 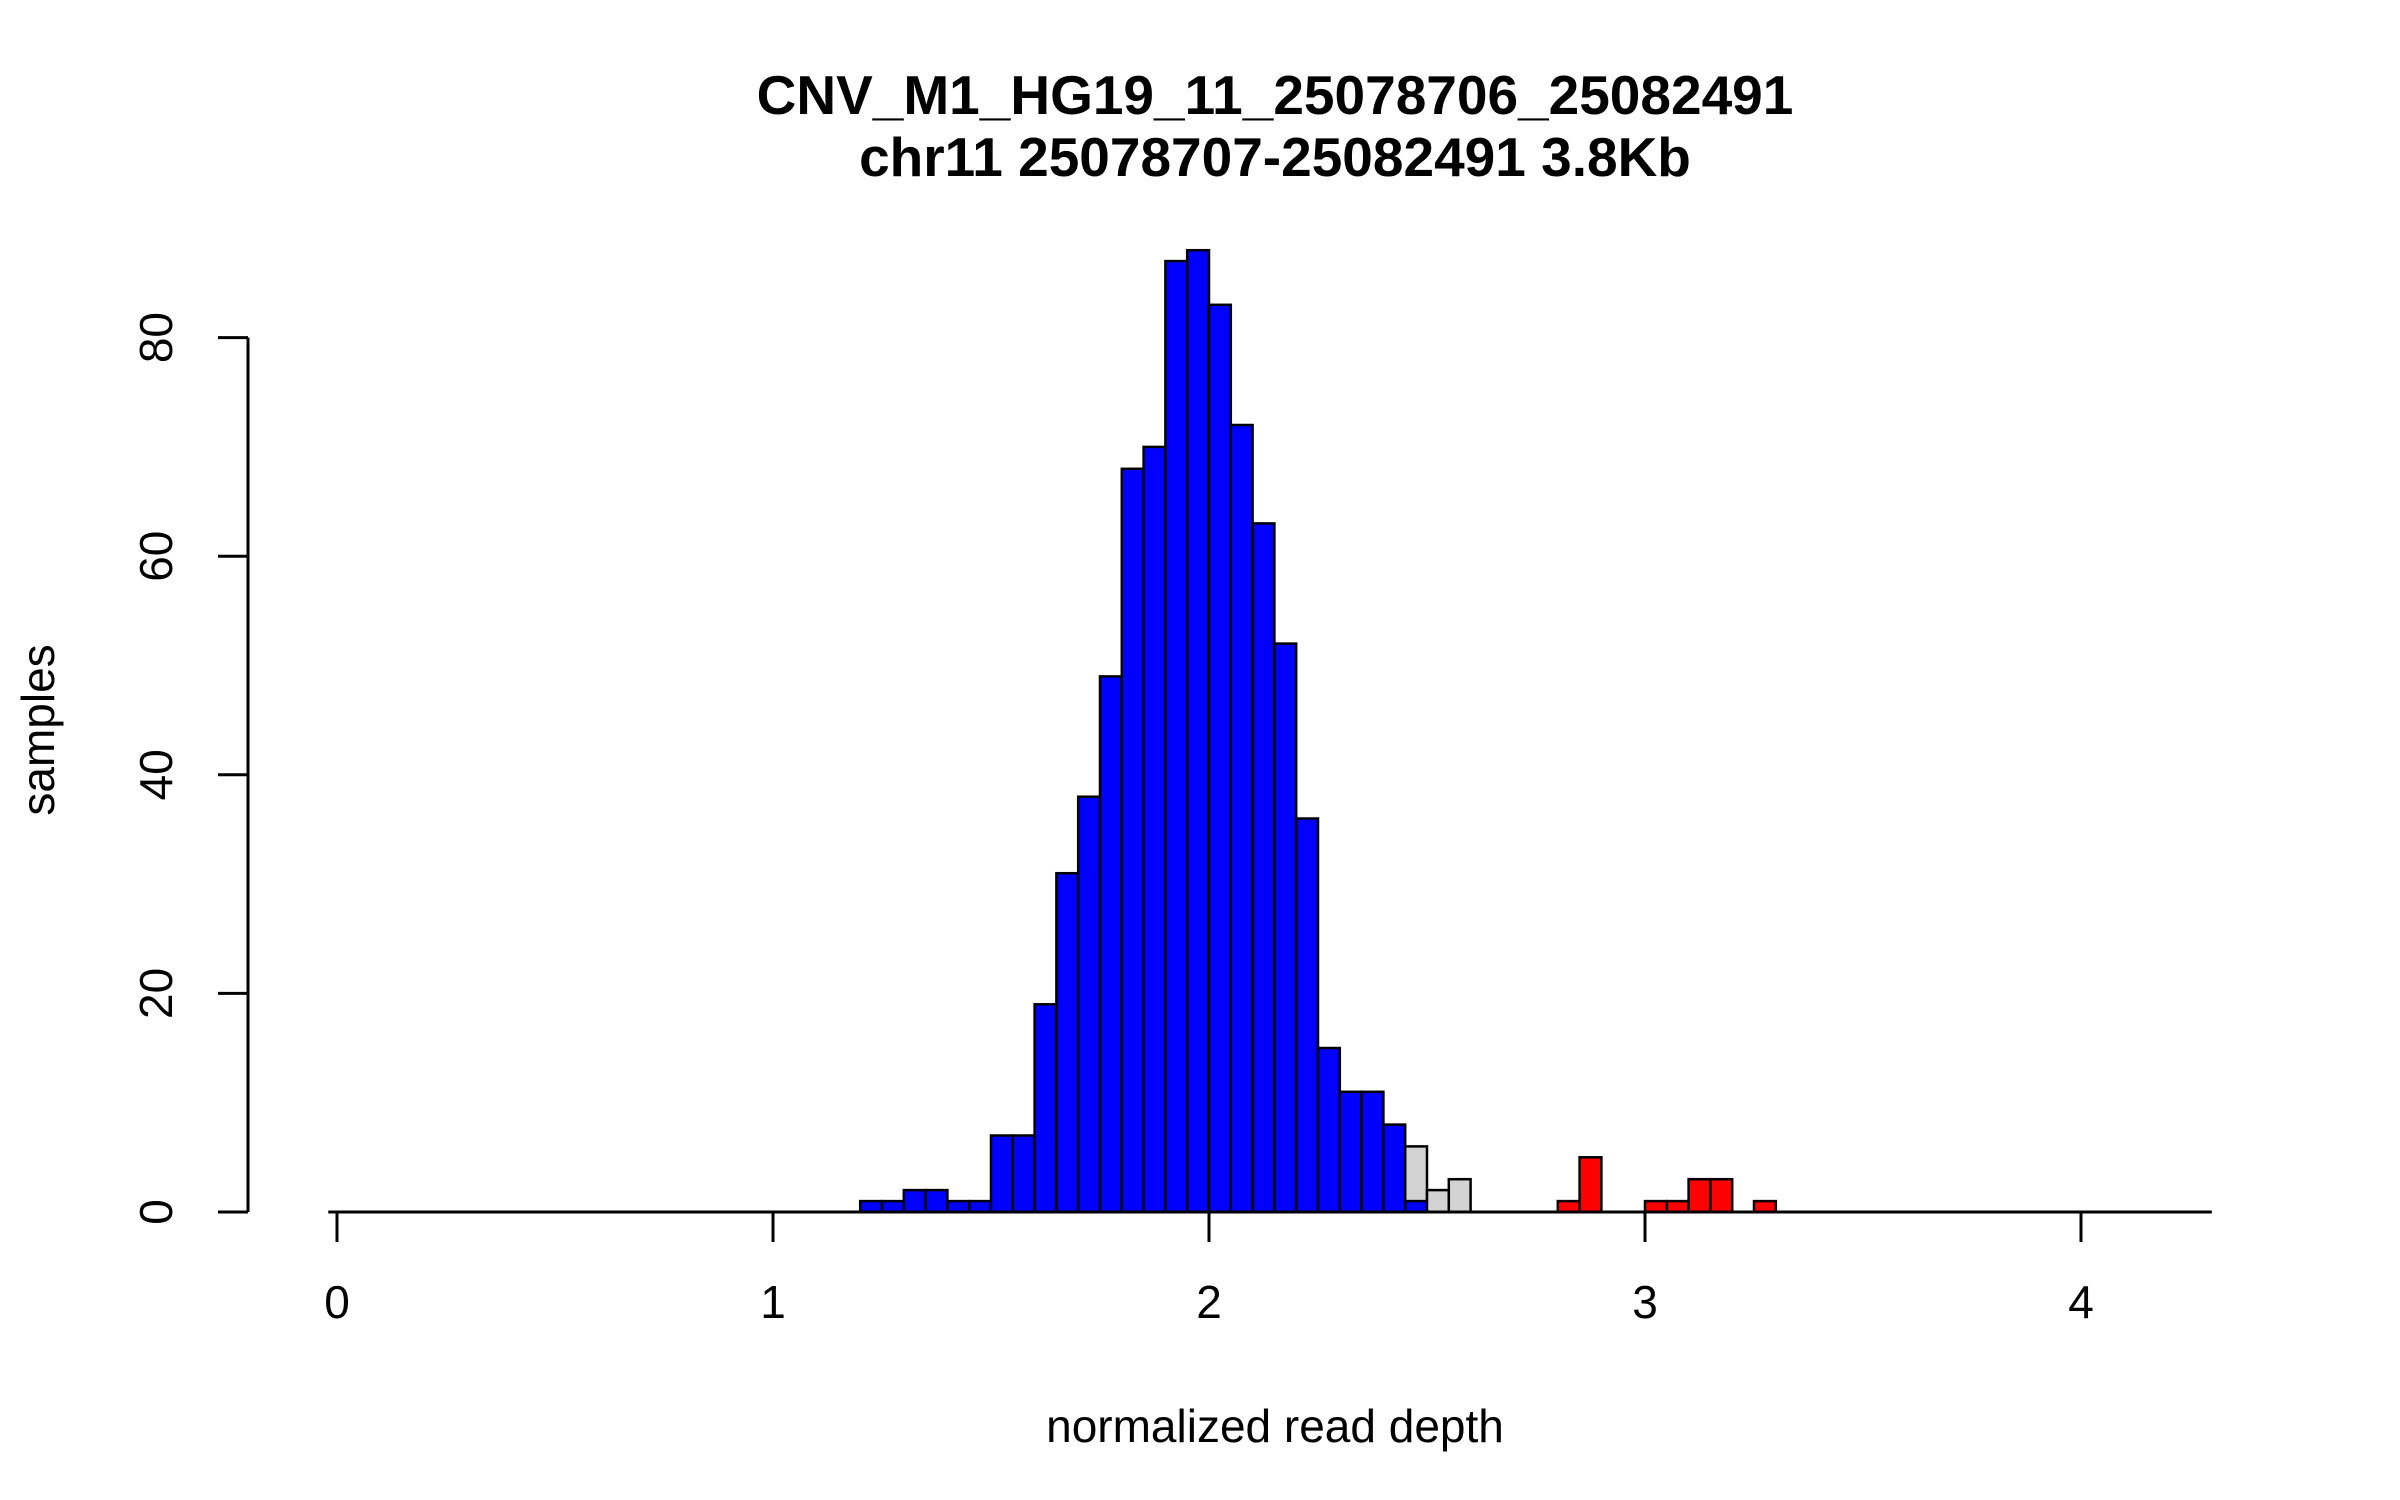 I want to click on y-axis-tick-label: 60, so click(x=156, y=556).